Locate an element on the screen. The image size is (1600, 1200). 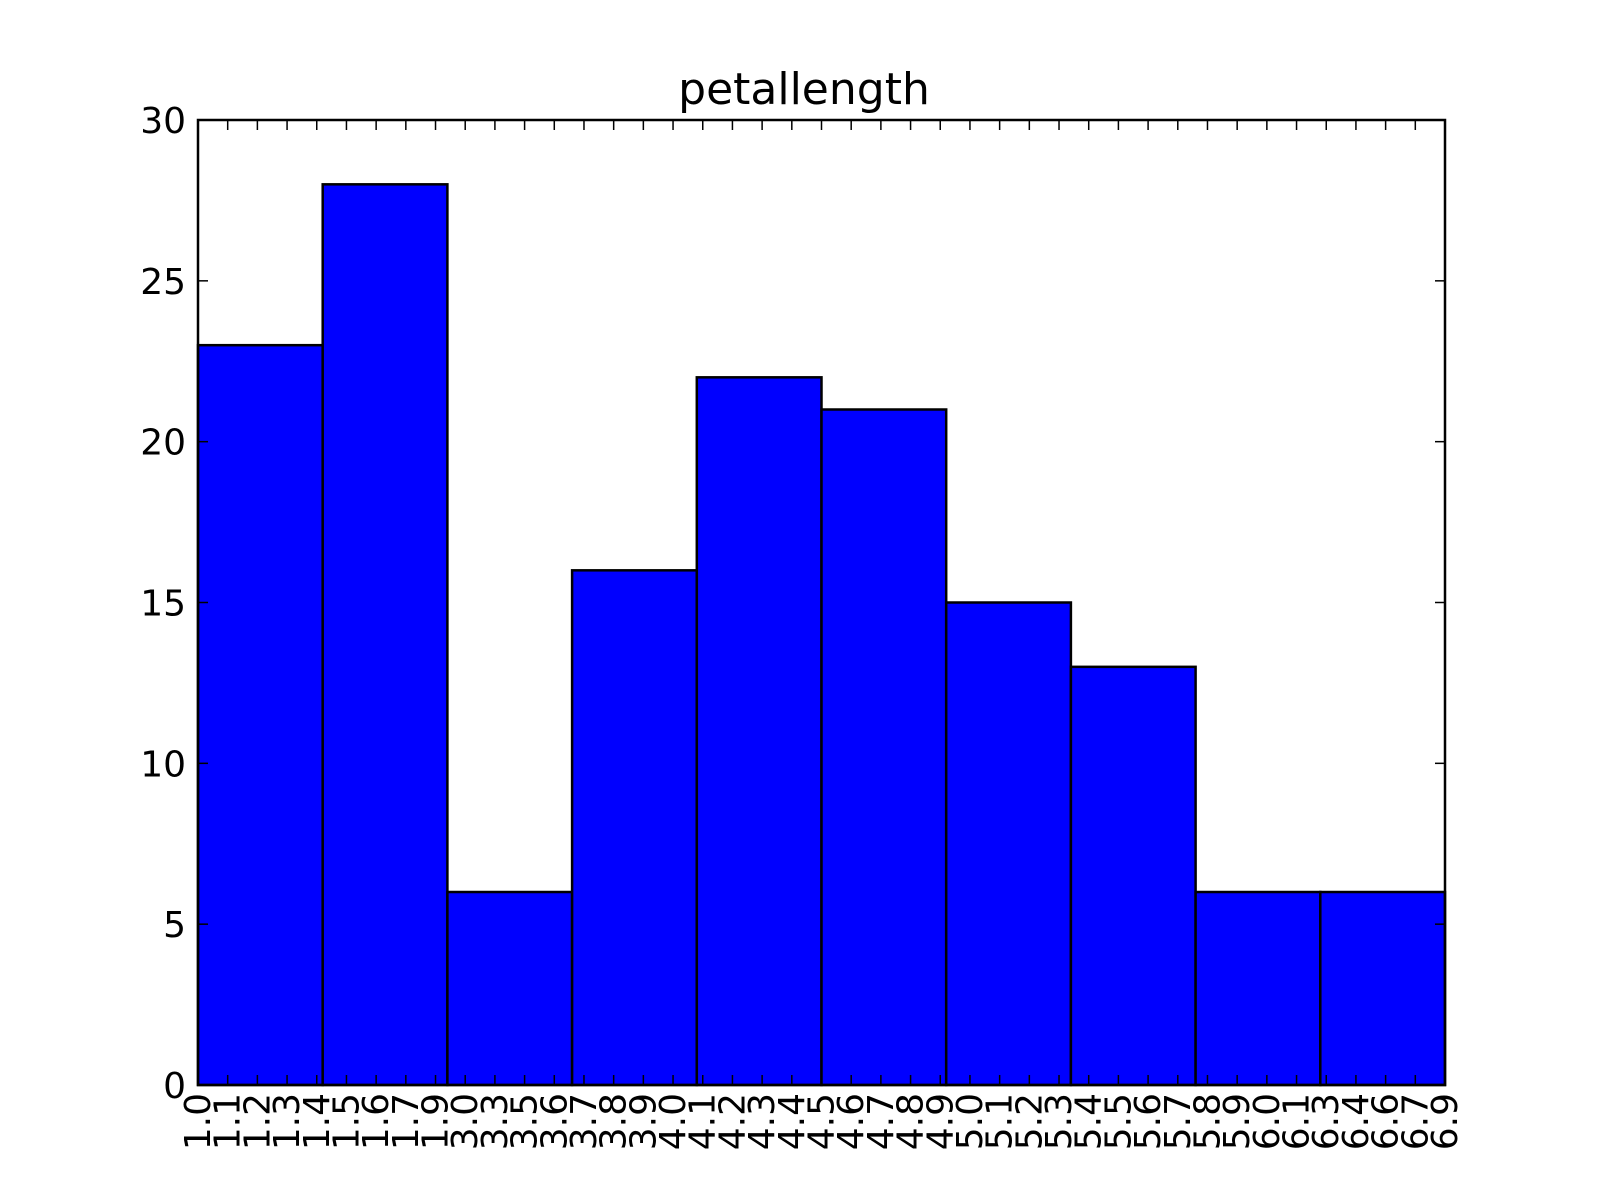
y-tick-label: 15 is located at coordinates (163, 604).